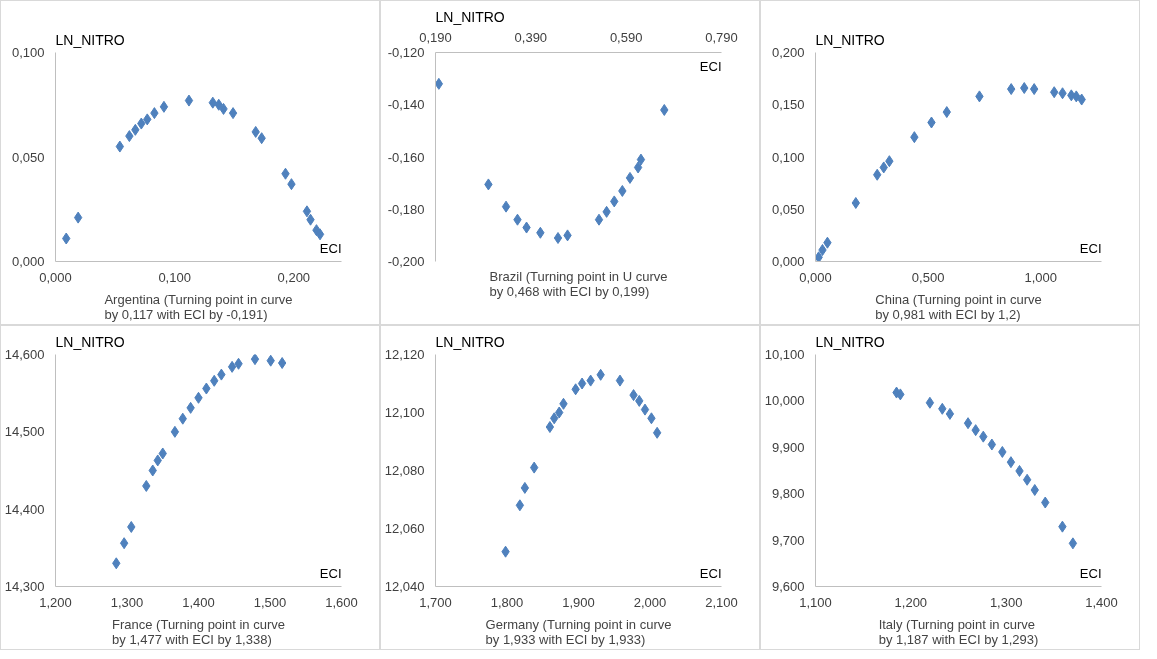 The height and width of the screenshot is (659, 1157). I want to click on x-tick-label: 0,390, so click(531, 37).